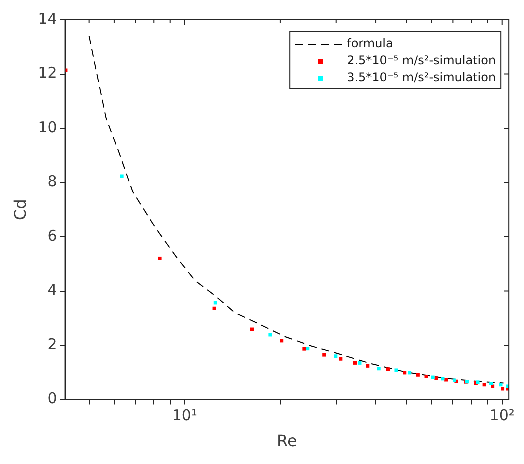 The width and height of the screenshot is (524, 464). What do you see at coordinates (53, 344) in the screenshot?
I see `y-tick-label: 2` at bounding box center [53, 344].